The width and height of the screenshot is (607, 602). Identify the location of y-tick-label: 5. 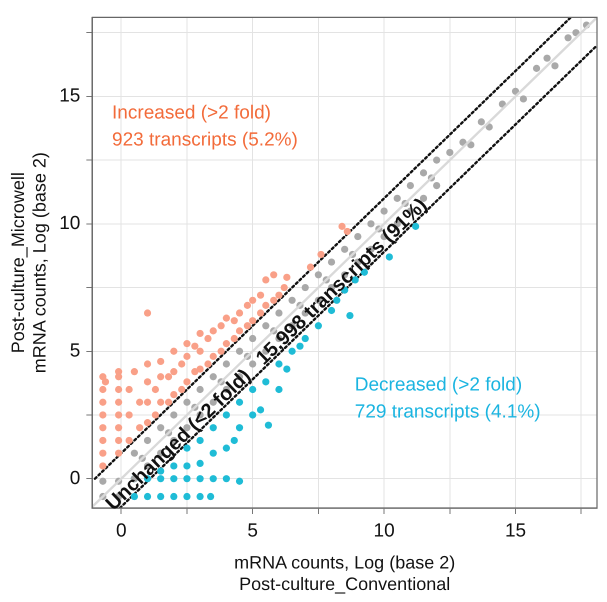
(75, 351).